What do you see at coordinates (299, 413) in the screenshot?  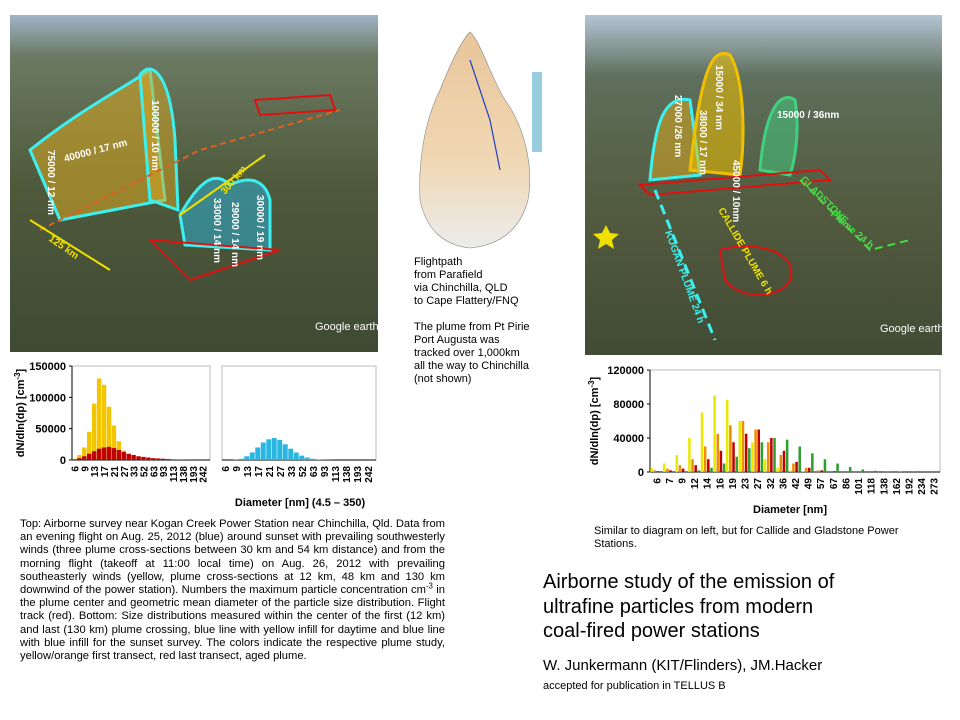 I see `plot-frame` at bounding box center [299, 413].